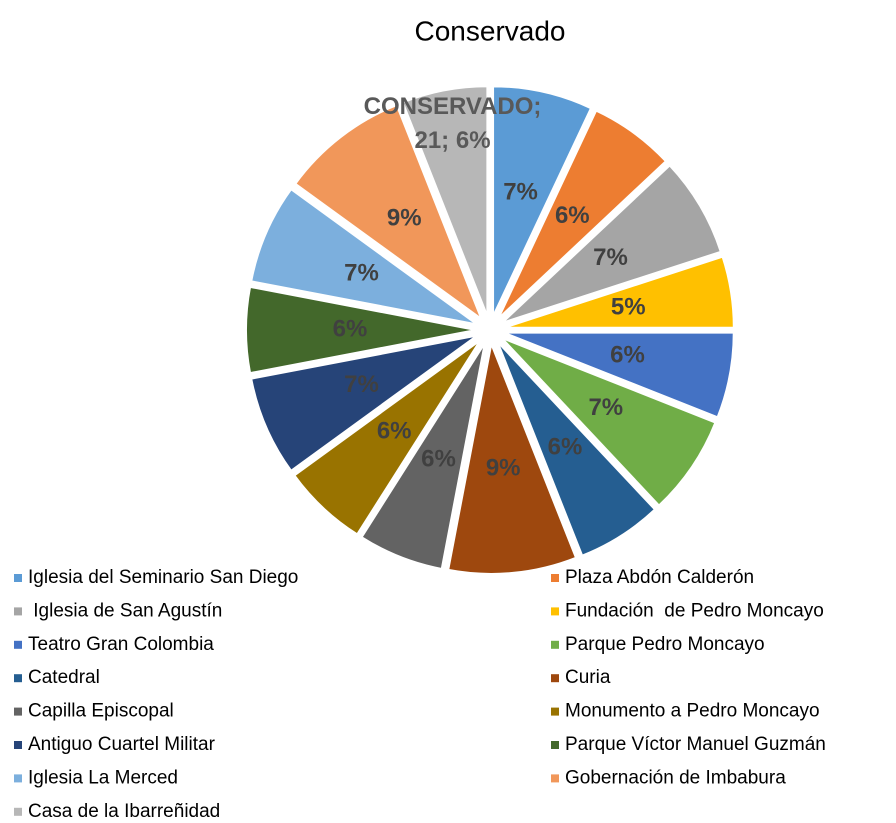 This screenshot has height=823, width=896. I want to click on legend-label: Antiguo Cuartel Militar, so click(122, 744).